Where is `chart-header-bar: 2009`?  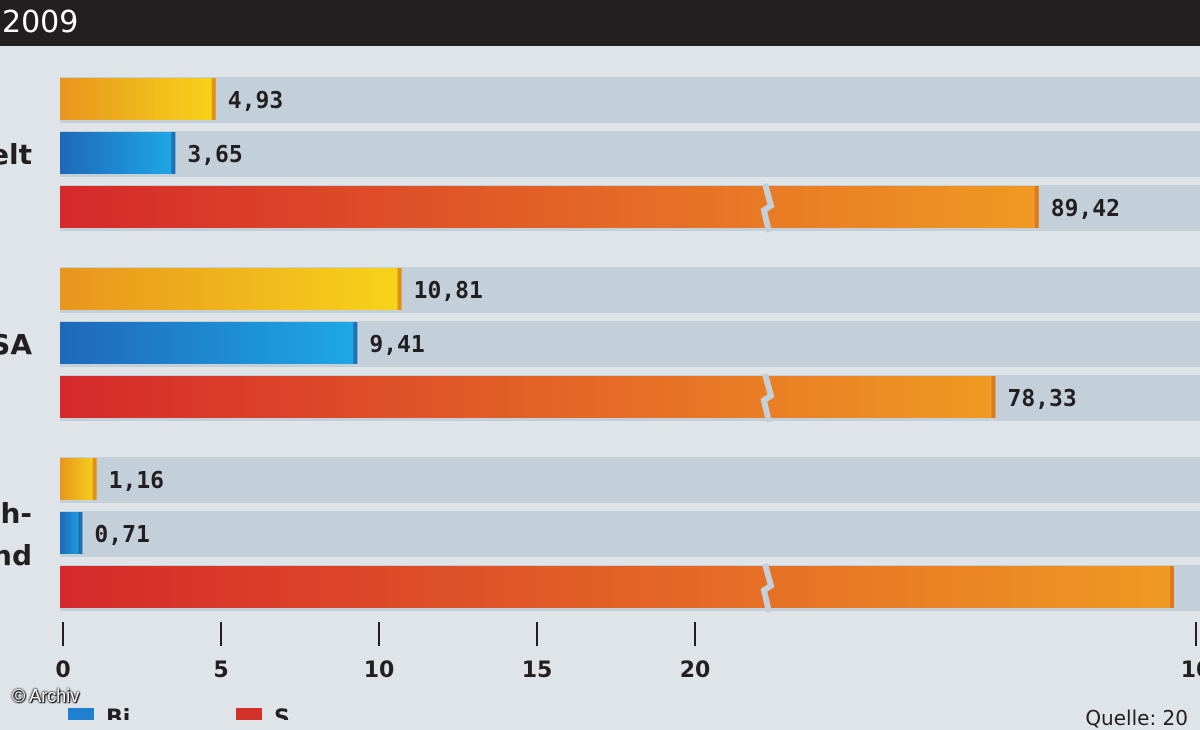 chart-header-bar: 2009 is located at coordinates (600, 23).